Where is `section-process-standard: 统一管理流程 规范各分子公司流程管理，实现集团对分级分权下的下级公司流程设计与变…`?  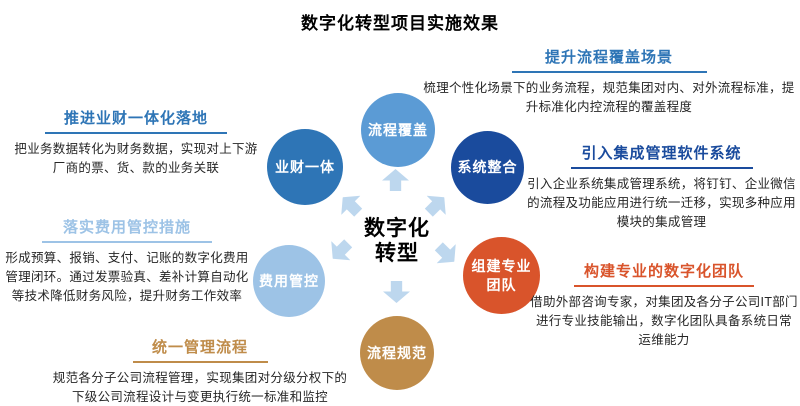
section-process-standard: 统一管理流程 规范各分子公司流程管理，实现集团对分级分权下的下级公司流程设计与变… is located at coordinates (200, 371).